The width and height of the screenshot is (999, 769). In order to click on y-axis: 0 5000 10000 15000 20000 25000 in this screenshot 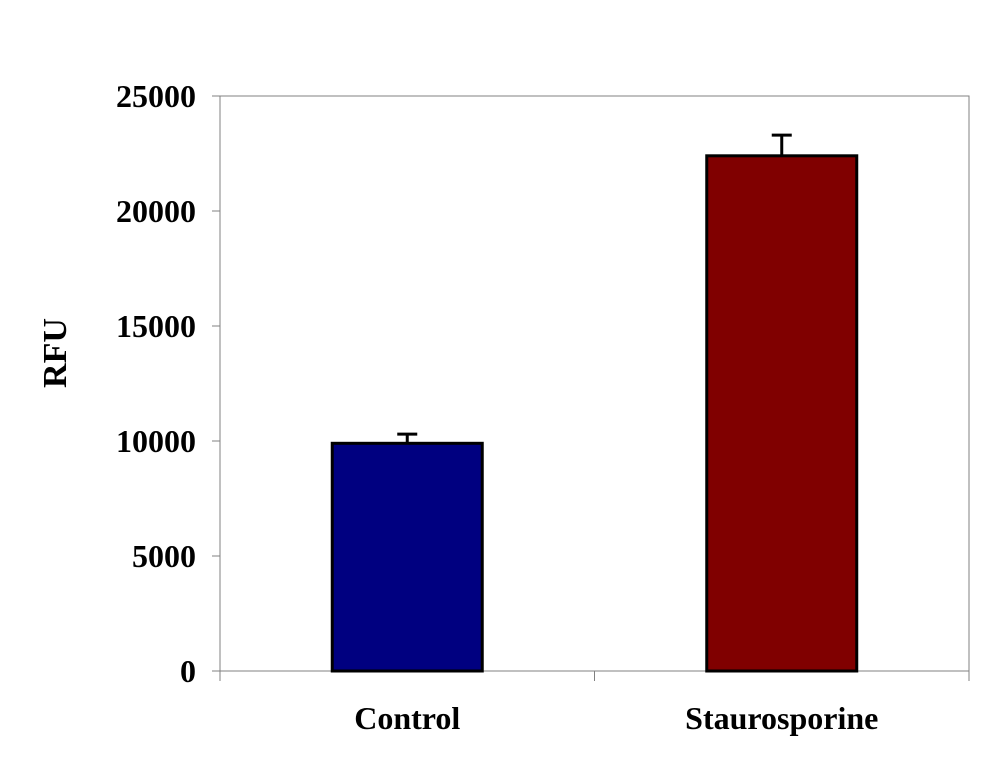, I will do `click(168, 383)`.